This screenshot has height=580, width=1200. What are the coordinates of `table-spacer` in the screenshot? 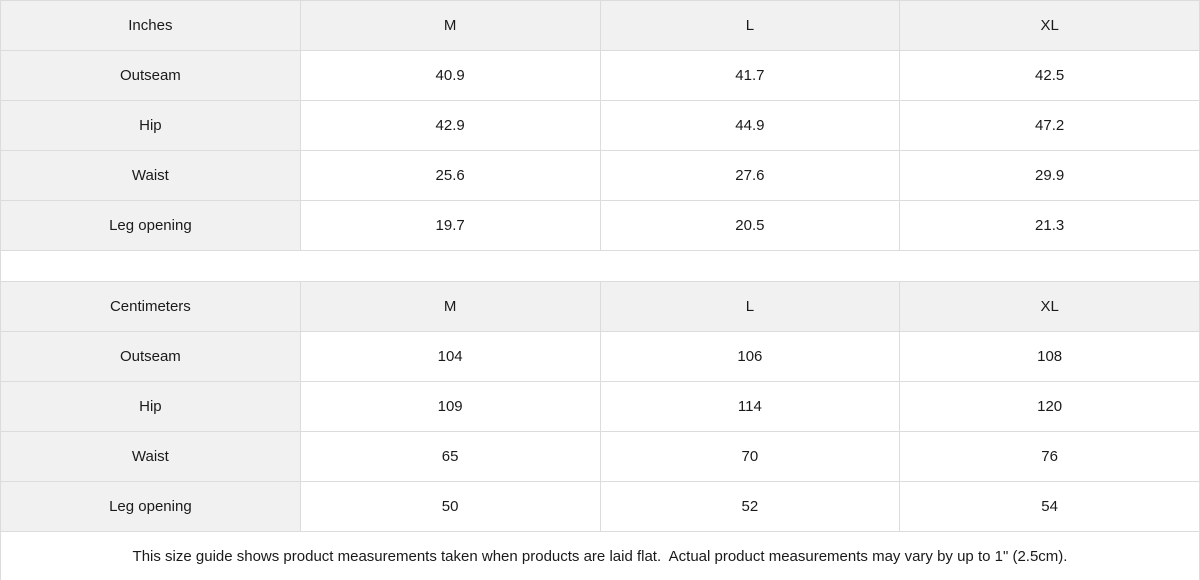 It's located at (600, 266).